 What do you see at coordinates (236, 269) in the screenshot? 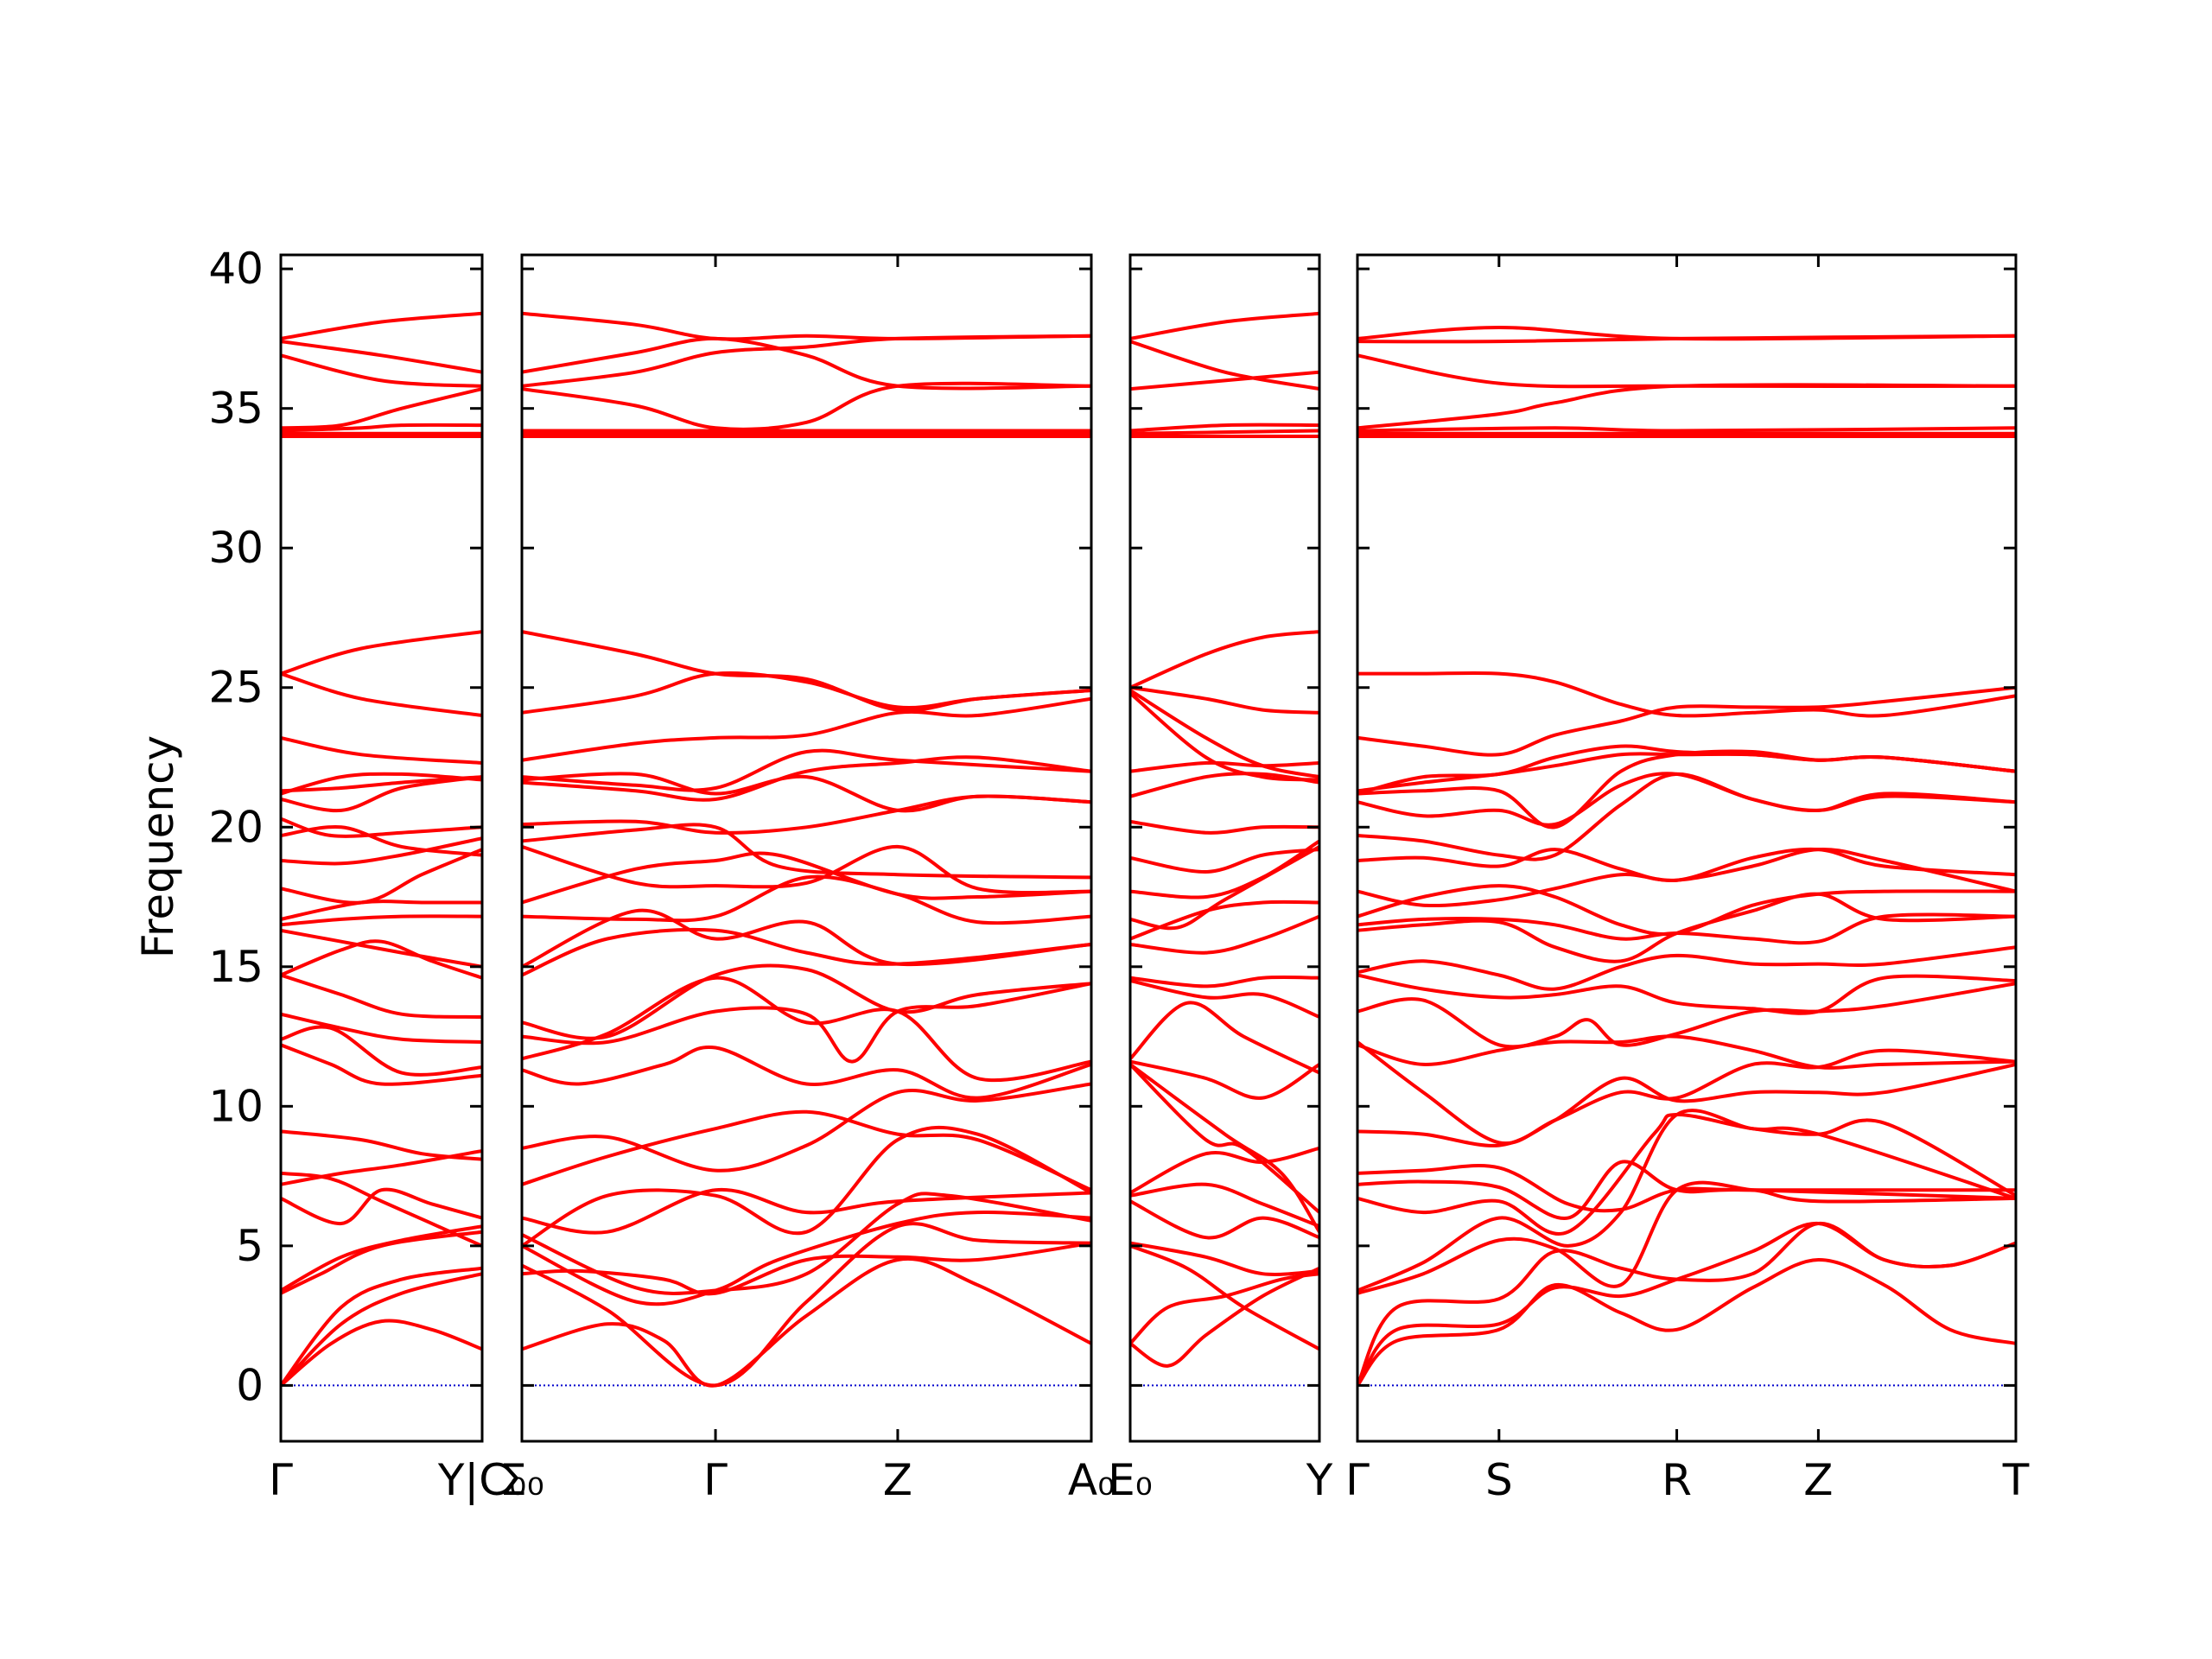
I see `y-tick-label: 40` at bounding box center [236, 269].